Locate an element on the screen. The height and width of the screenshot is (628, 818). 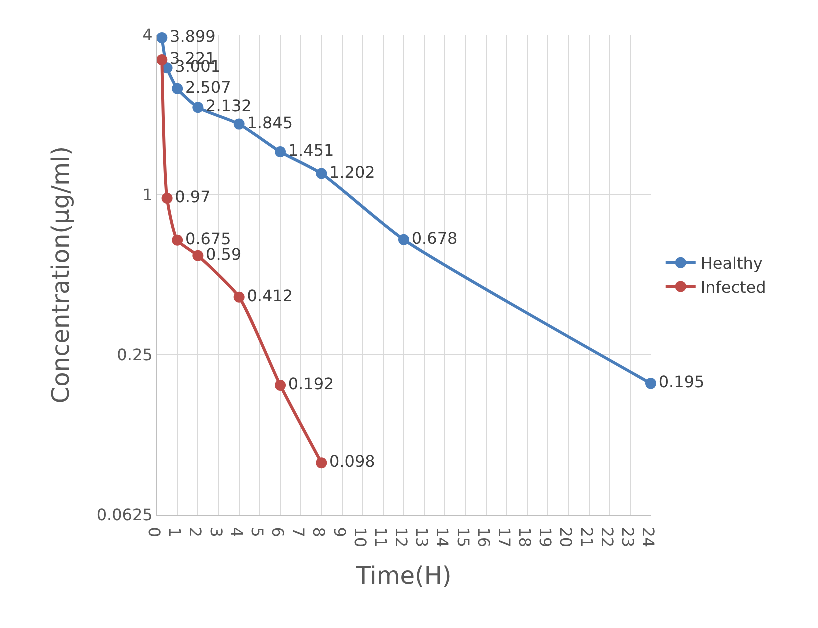
y-tick-label: 4 is located at coordinates (147, 35).